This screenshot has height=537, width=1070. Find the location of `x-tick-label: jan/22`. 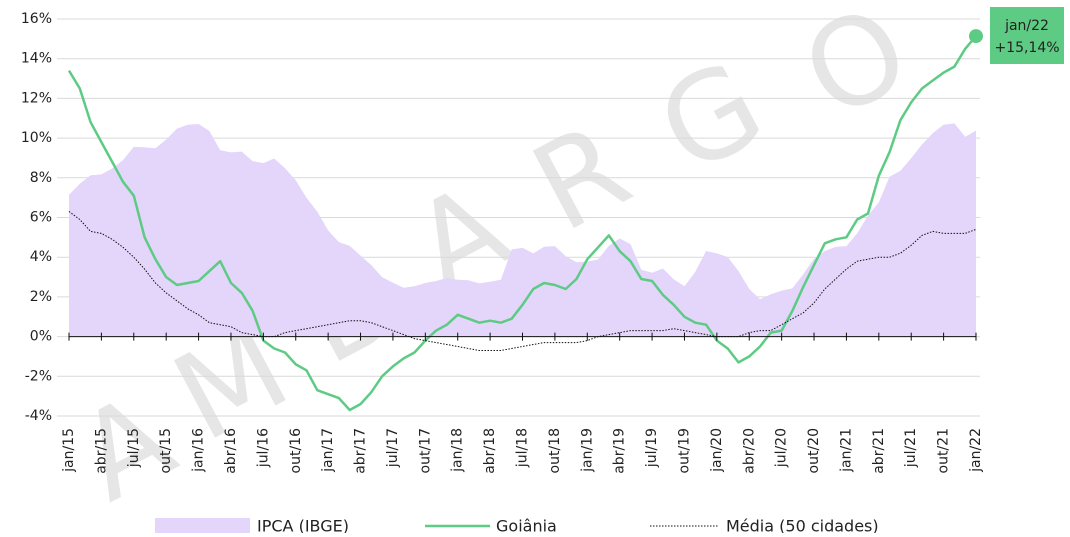

x-tick-label: jan/22 is located at coordinates (976, 450).